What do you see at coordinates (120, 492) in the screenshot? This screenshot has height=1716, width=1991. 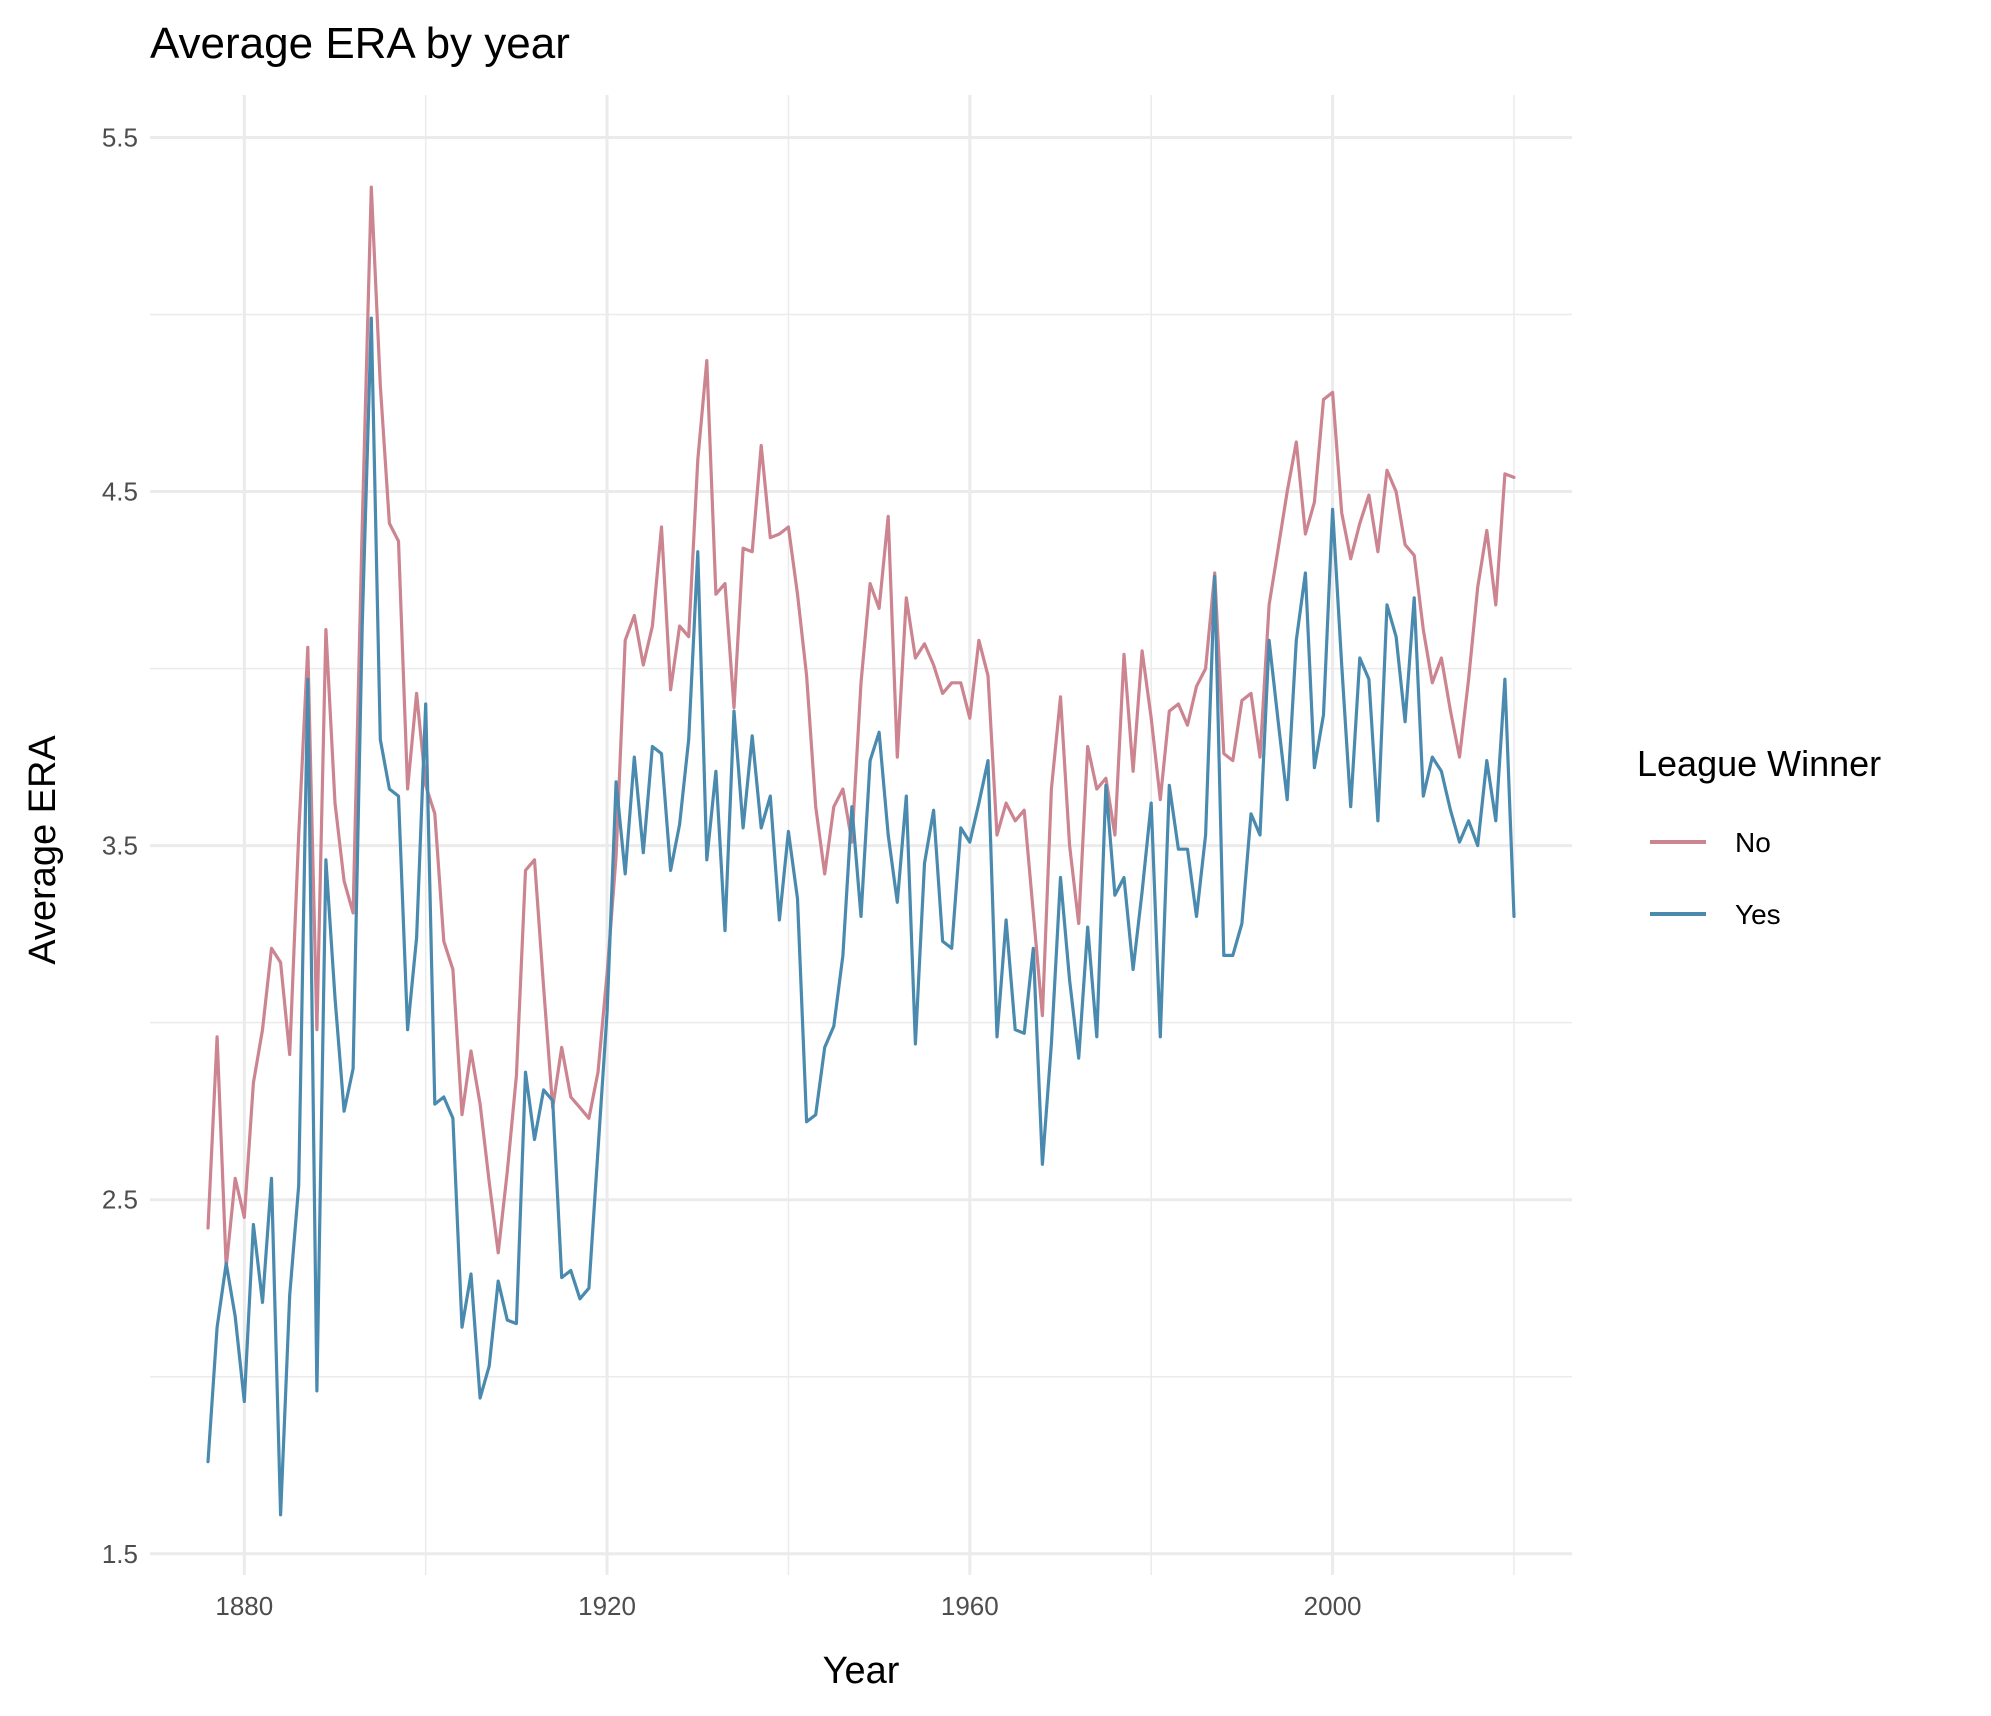 I see `y-tick-label: 4.5` at bounding box center [120, 492].